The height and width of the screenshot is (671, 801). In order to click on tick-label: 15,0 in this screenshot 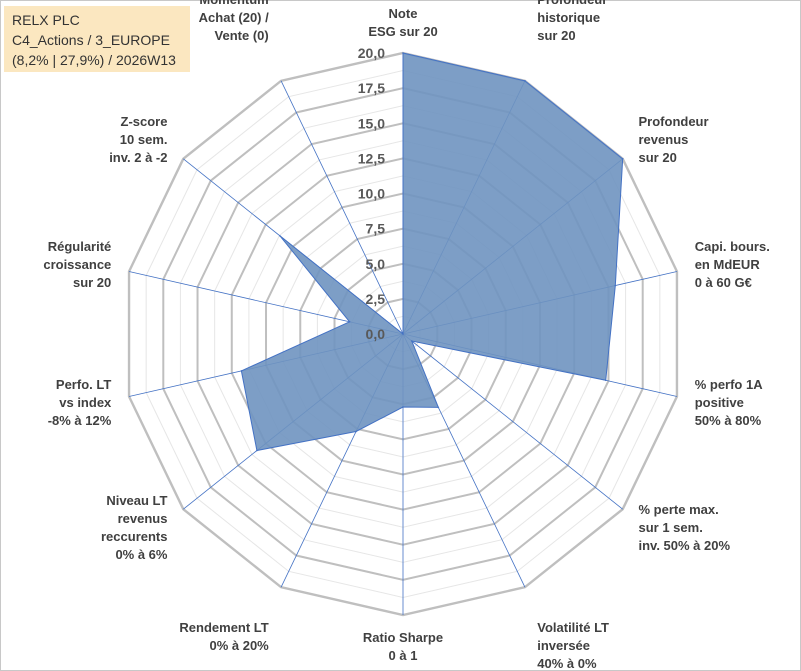, I will do `click(371, 123)`.